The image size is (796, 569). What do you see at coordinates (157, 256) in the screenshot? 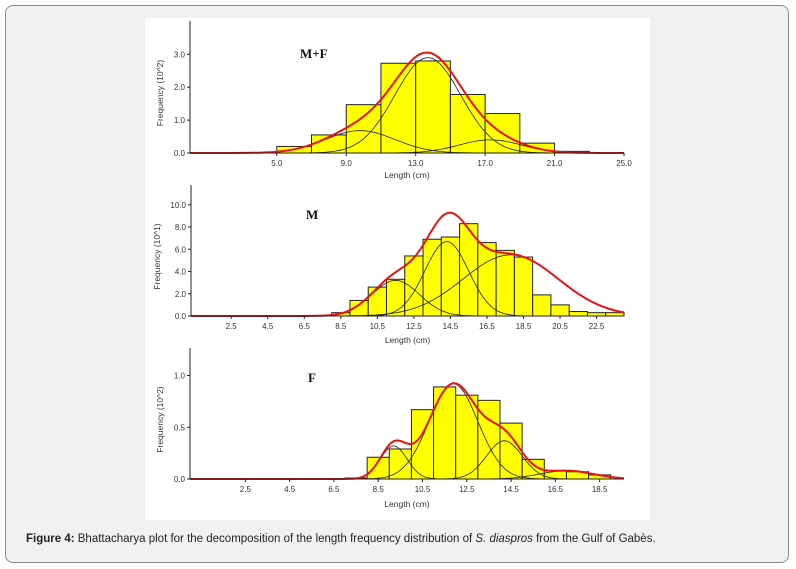
I see `y-axis-label: Frequency (10^1)` at bounding box center [157, 256].